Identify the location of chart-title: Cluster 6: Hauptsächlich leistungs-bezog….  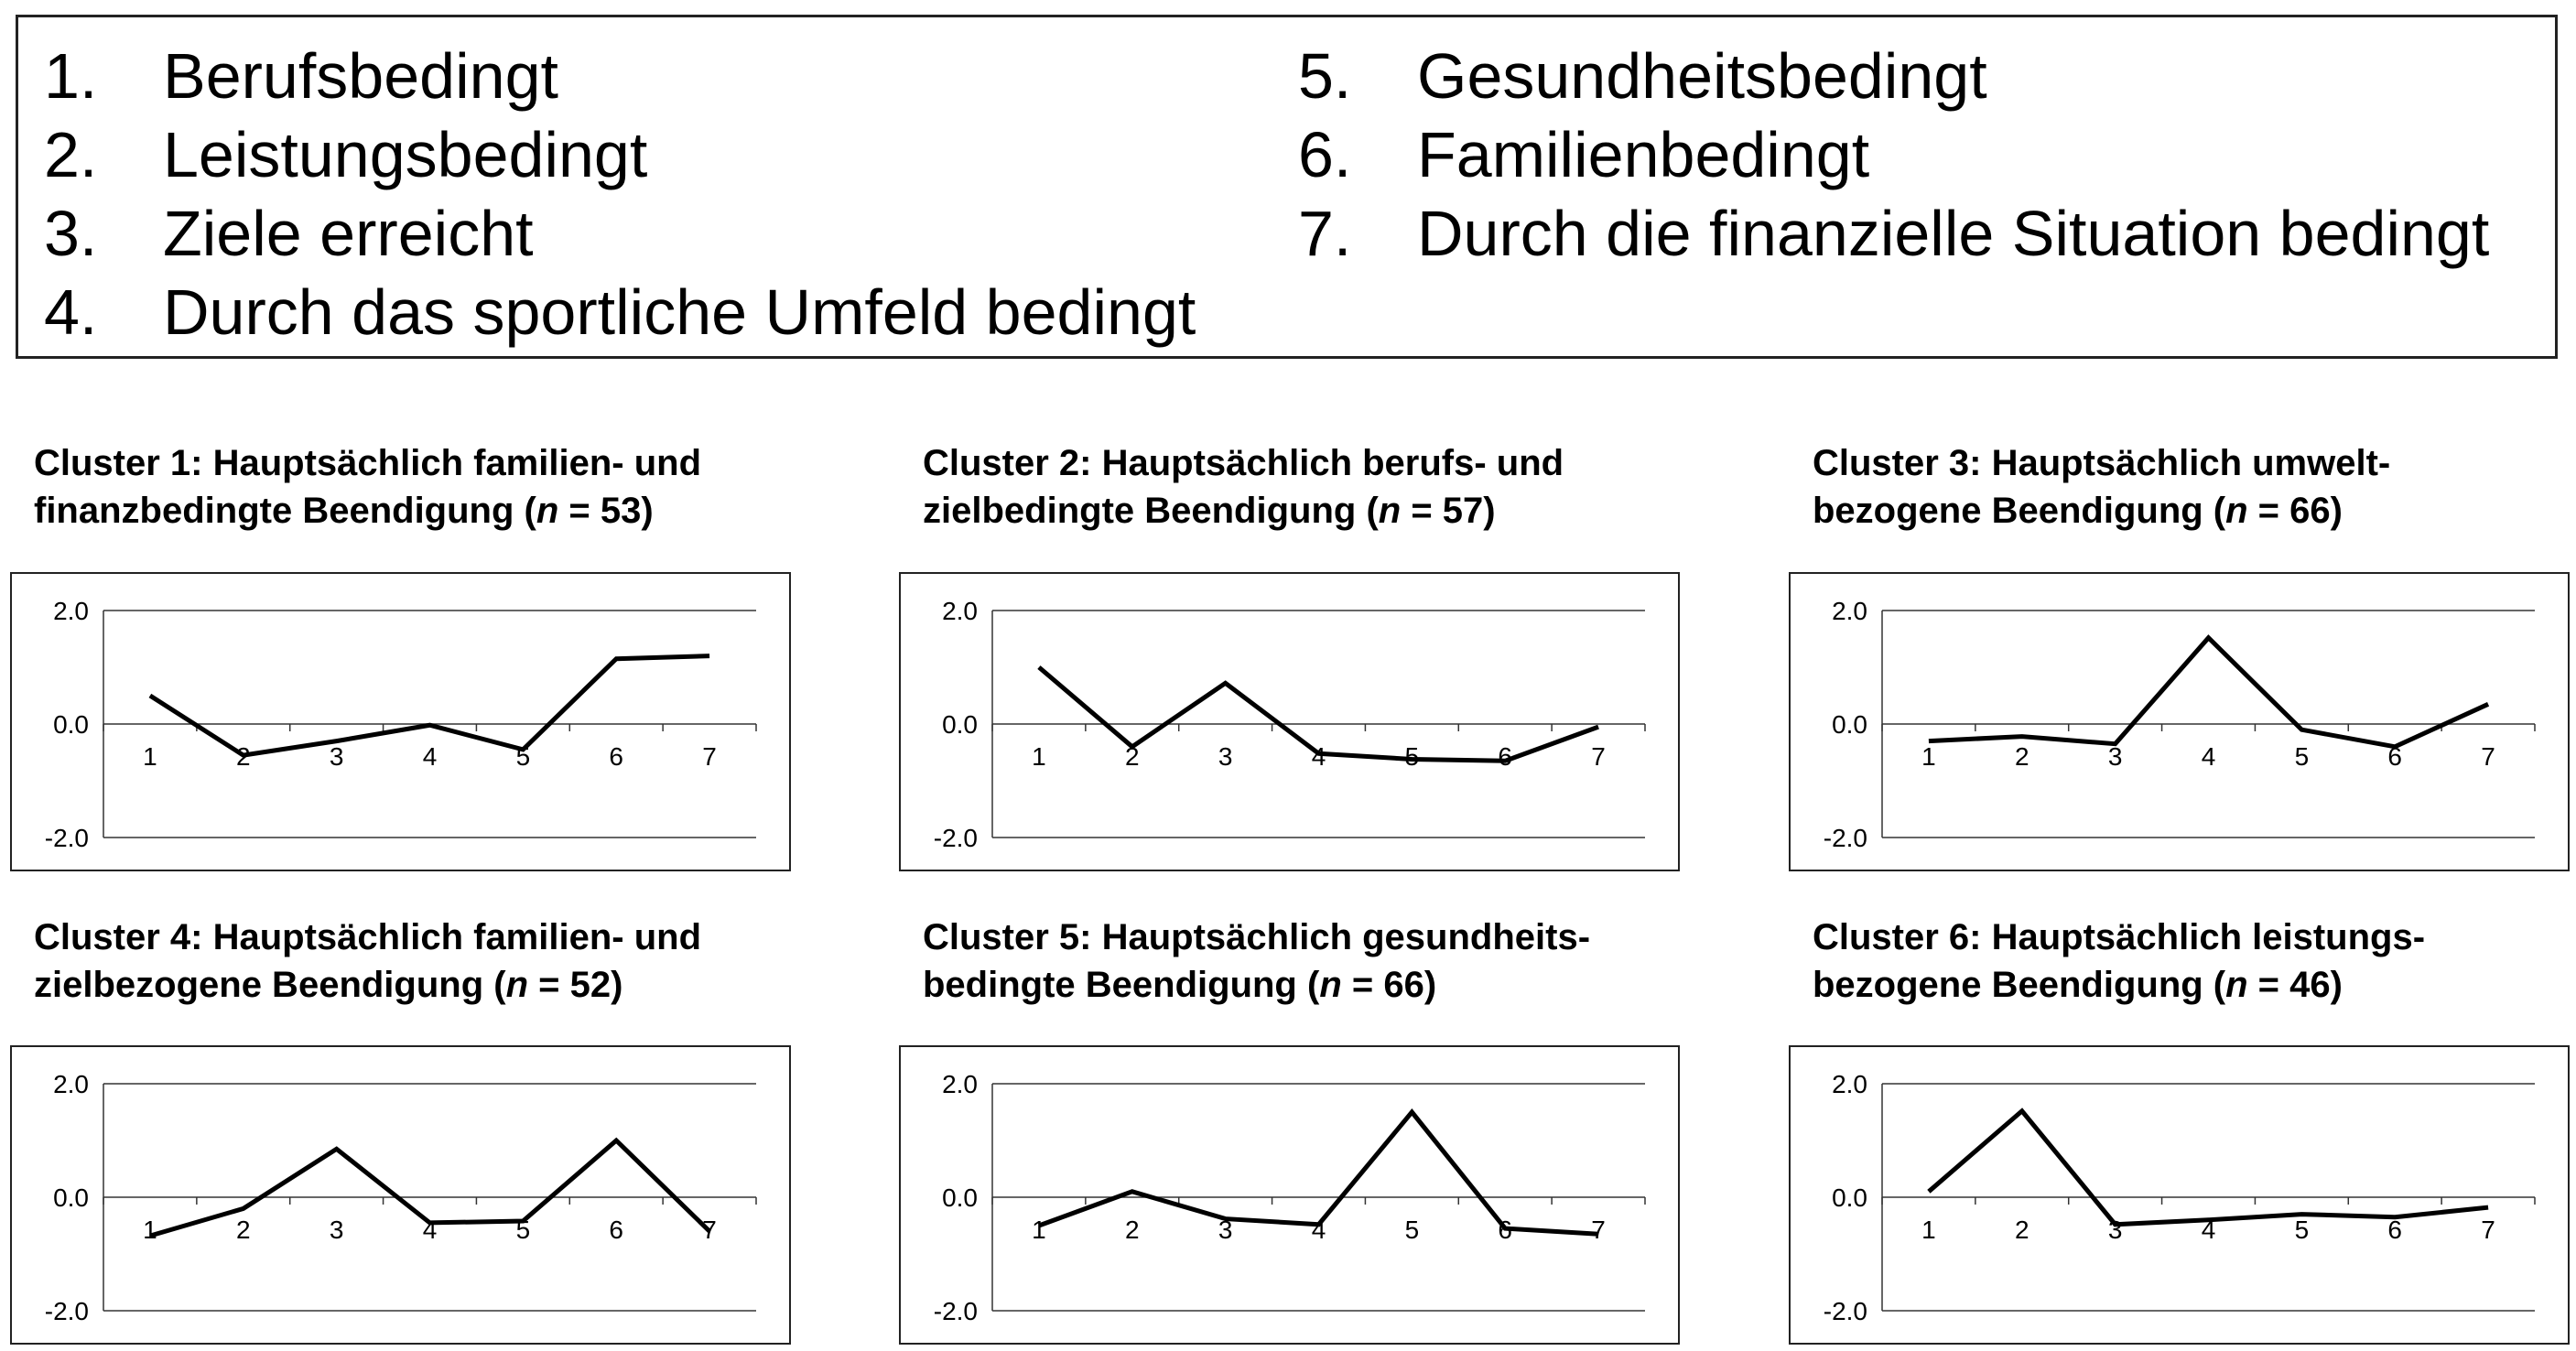
(2119, 961).